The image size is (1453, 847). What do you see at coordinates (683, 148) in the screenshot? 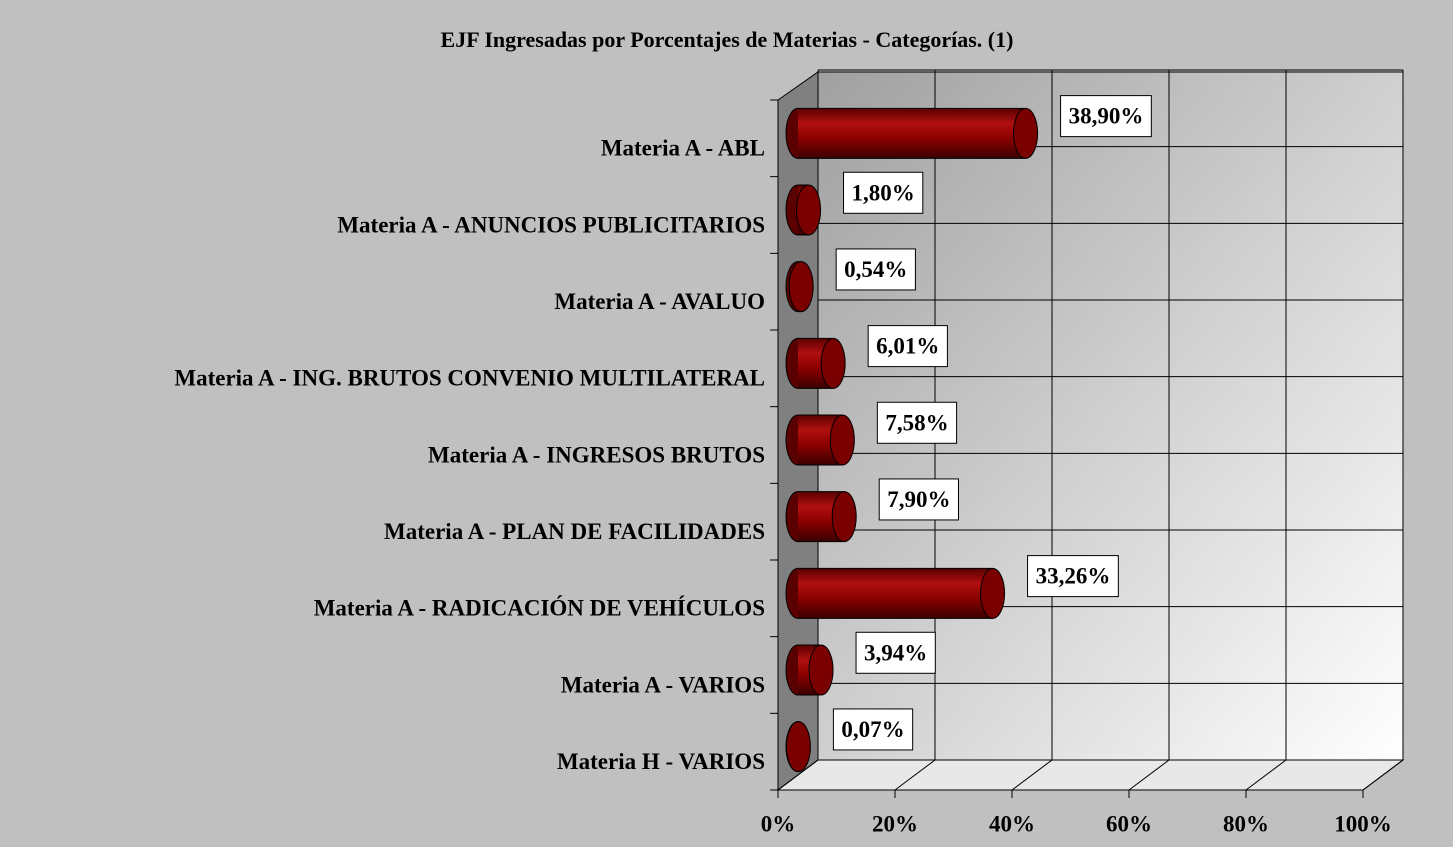
I see `category-label: Materia A - ABL` at bounding box center [683, 148].